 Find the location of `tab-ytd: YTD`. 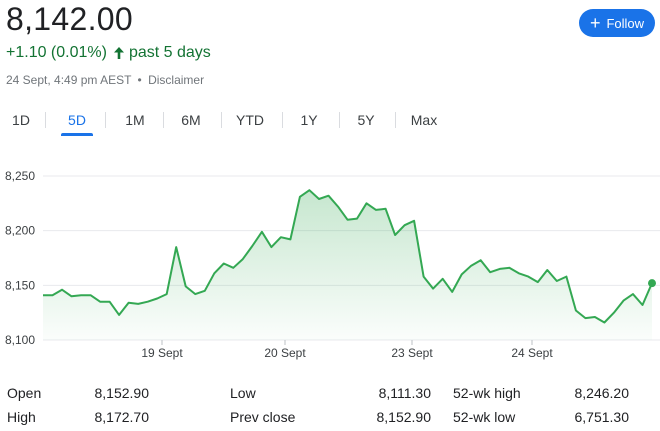

tab-ytd: YTD is located at coordinates (250, 120).